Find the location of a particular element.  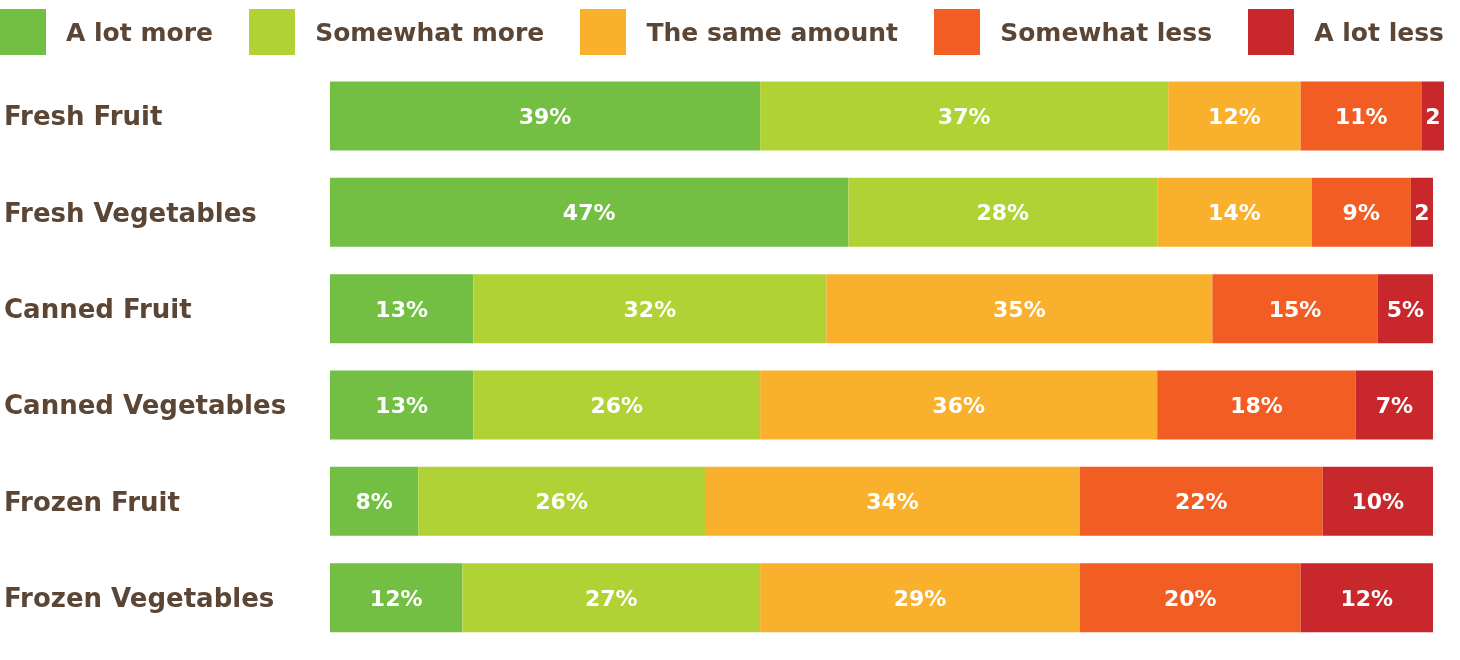

data-label: 11% is located at coordinates (1361, 116).